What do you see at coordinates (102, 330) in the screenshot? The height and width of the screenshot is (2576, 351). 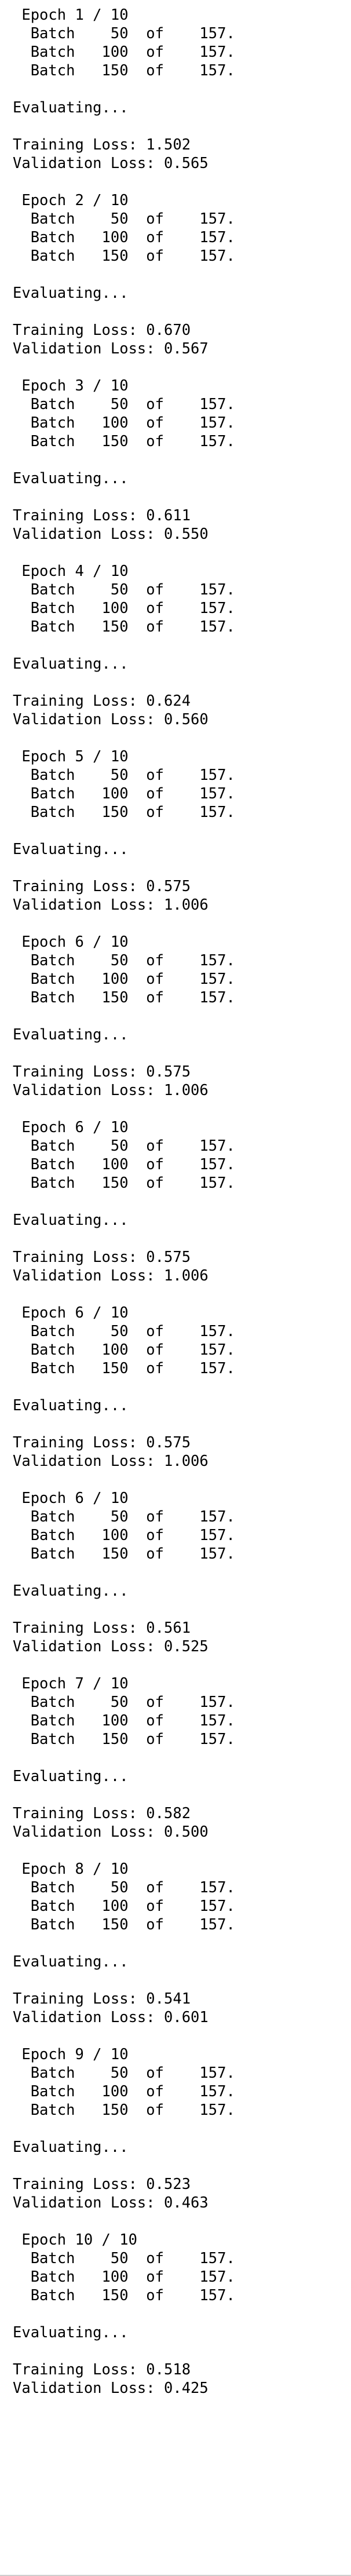 I see `training-loss-line: Training Loss: 0.670` at bounding box center [102, 330].